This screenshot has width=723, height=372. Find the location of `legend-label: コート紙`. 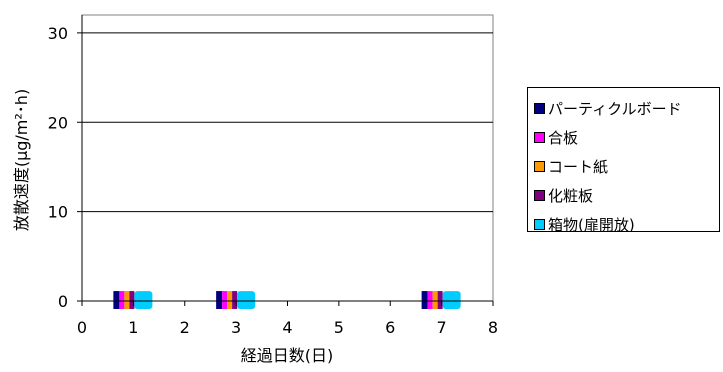

legend-label: コート紙 is located at coordinates (578, 167).